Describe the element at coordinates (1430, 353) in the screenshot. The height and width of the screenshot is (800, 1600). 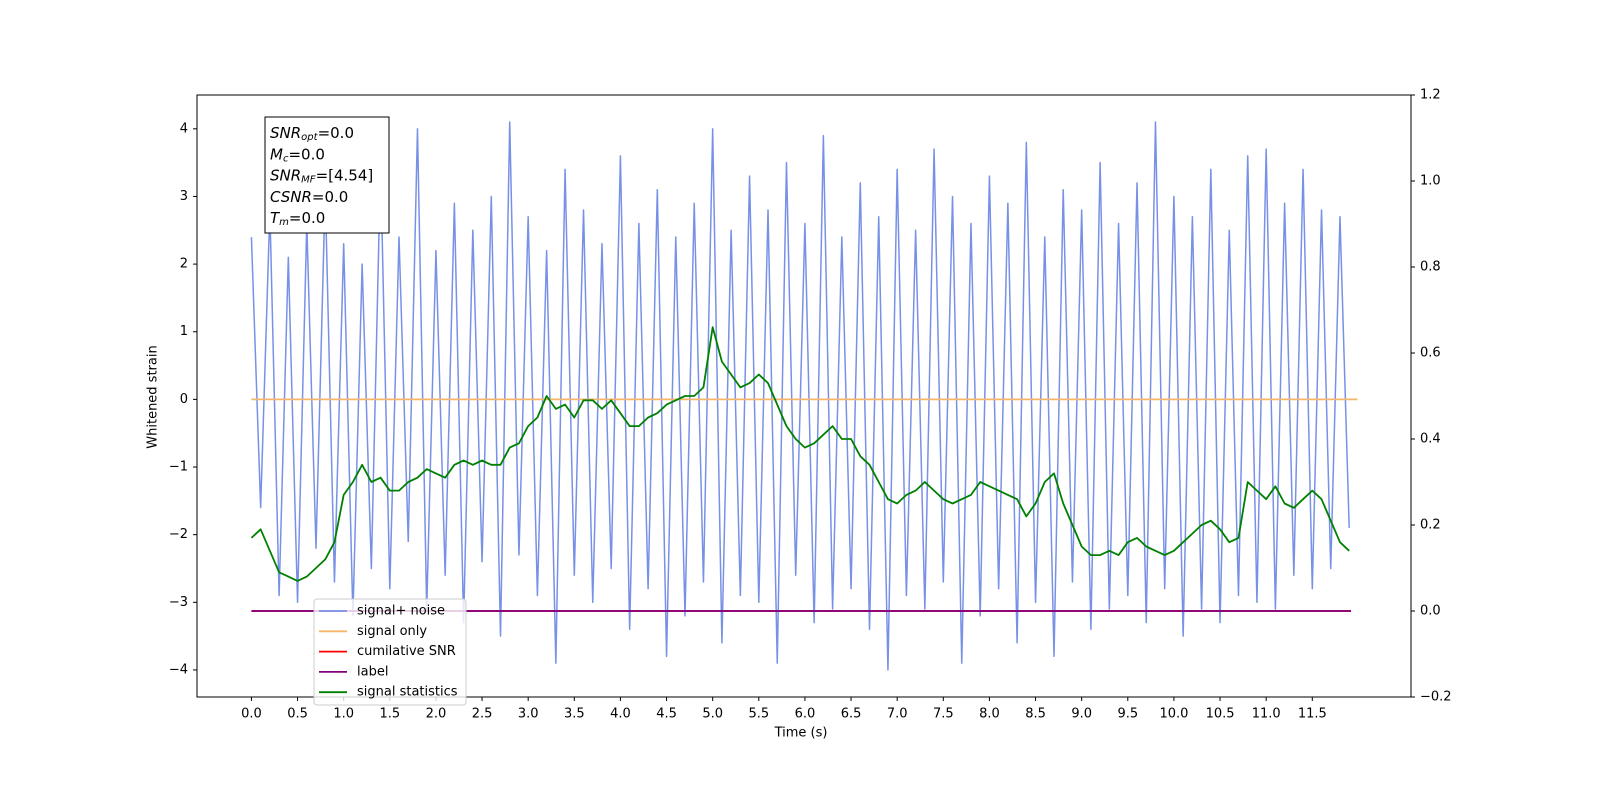
I see `y2-tick-label: 0.6` at that location.